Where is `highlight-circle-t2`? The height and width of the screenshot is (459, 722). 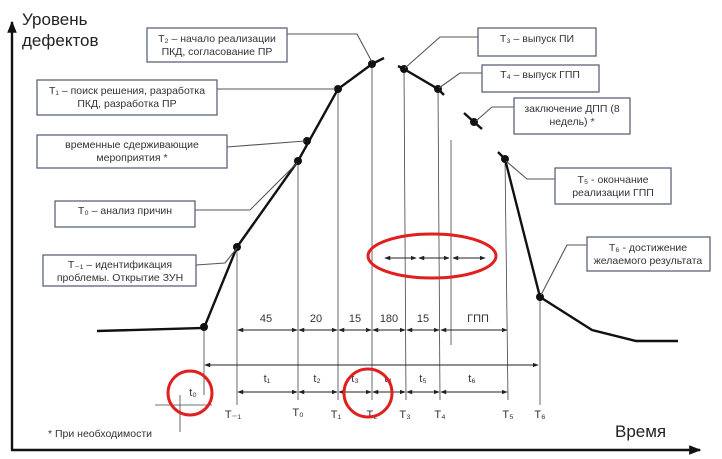 highlight-circle-t2 is located at coordinates (368, 393).